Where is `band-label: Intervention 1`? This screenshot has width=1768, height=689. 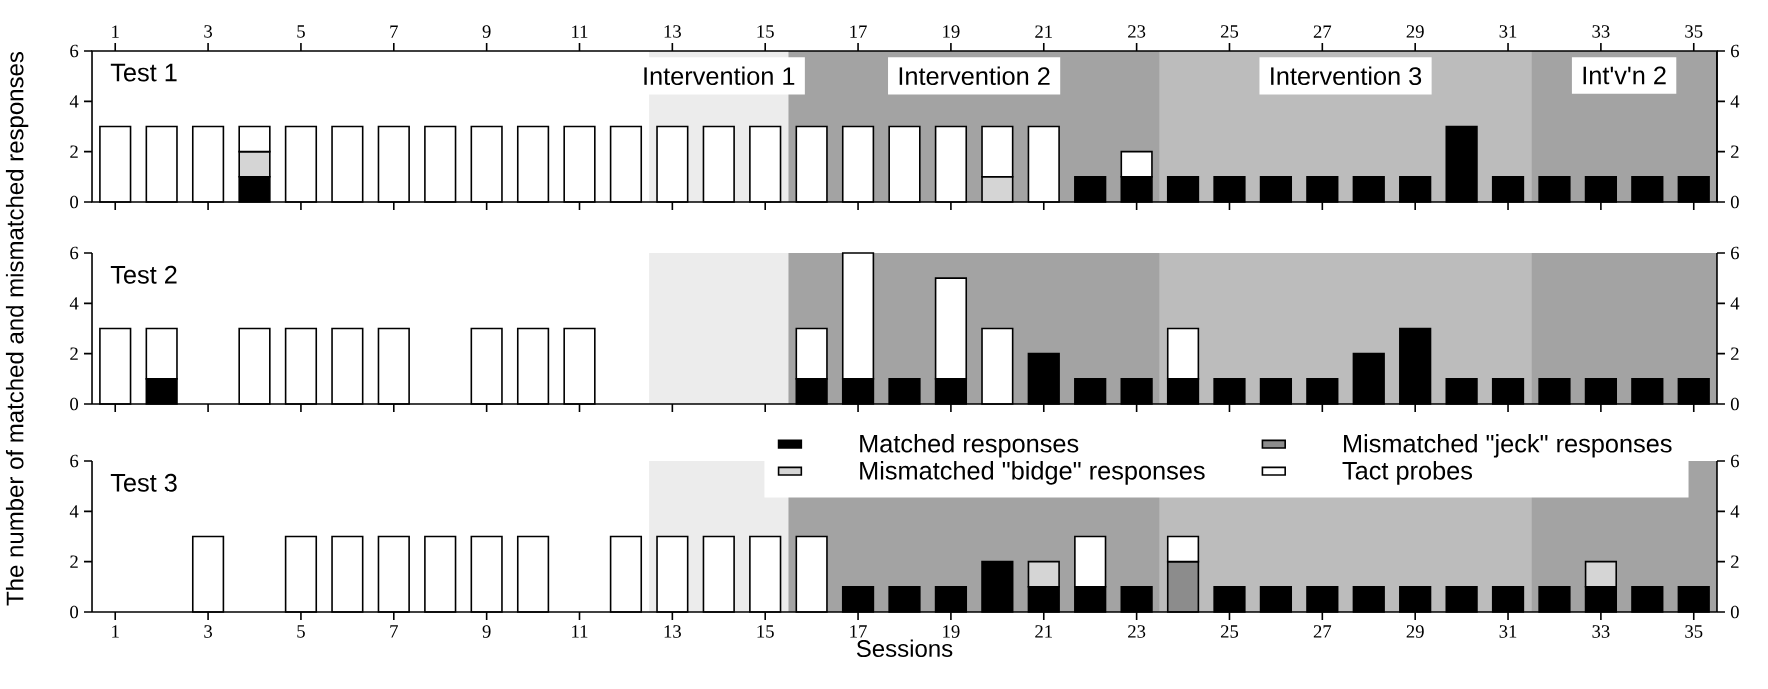 band-label: Intervention 1 is located at coordinates (719, 76).